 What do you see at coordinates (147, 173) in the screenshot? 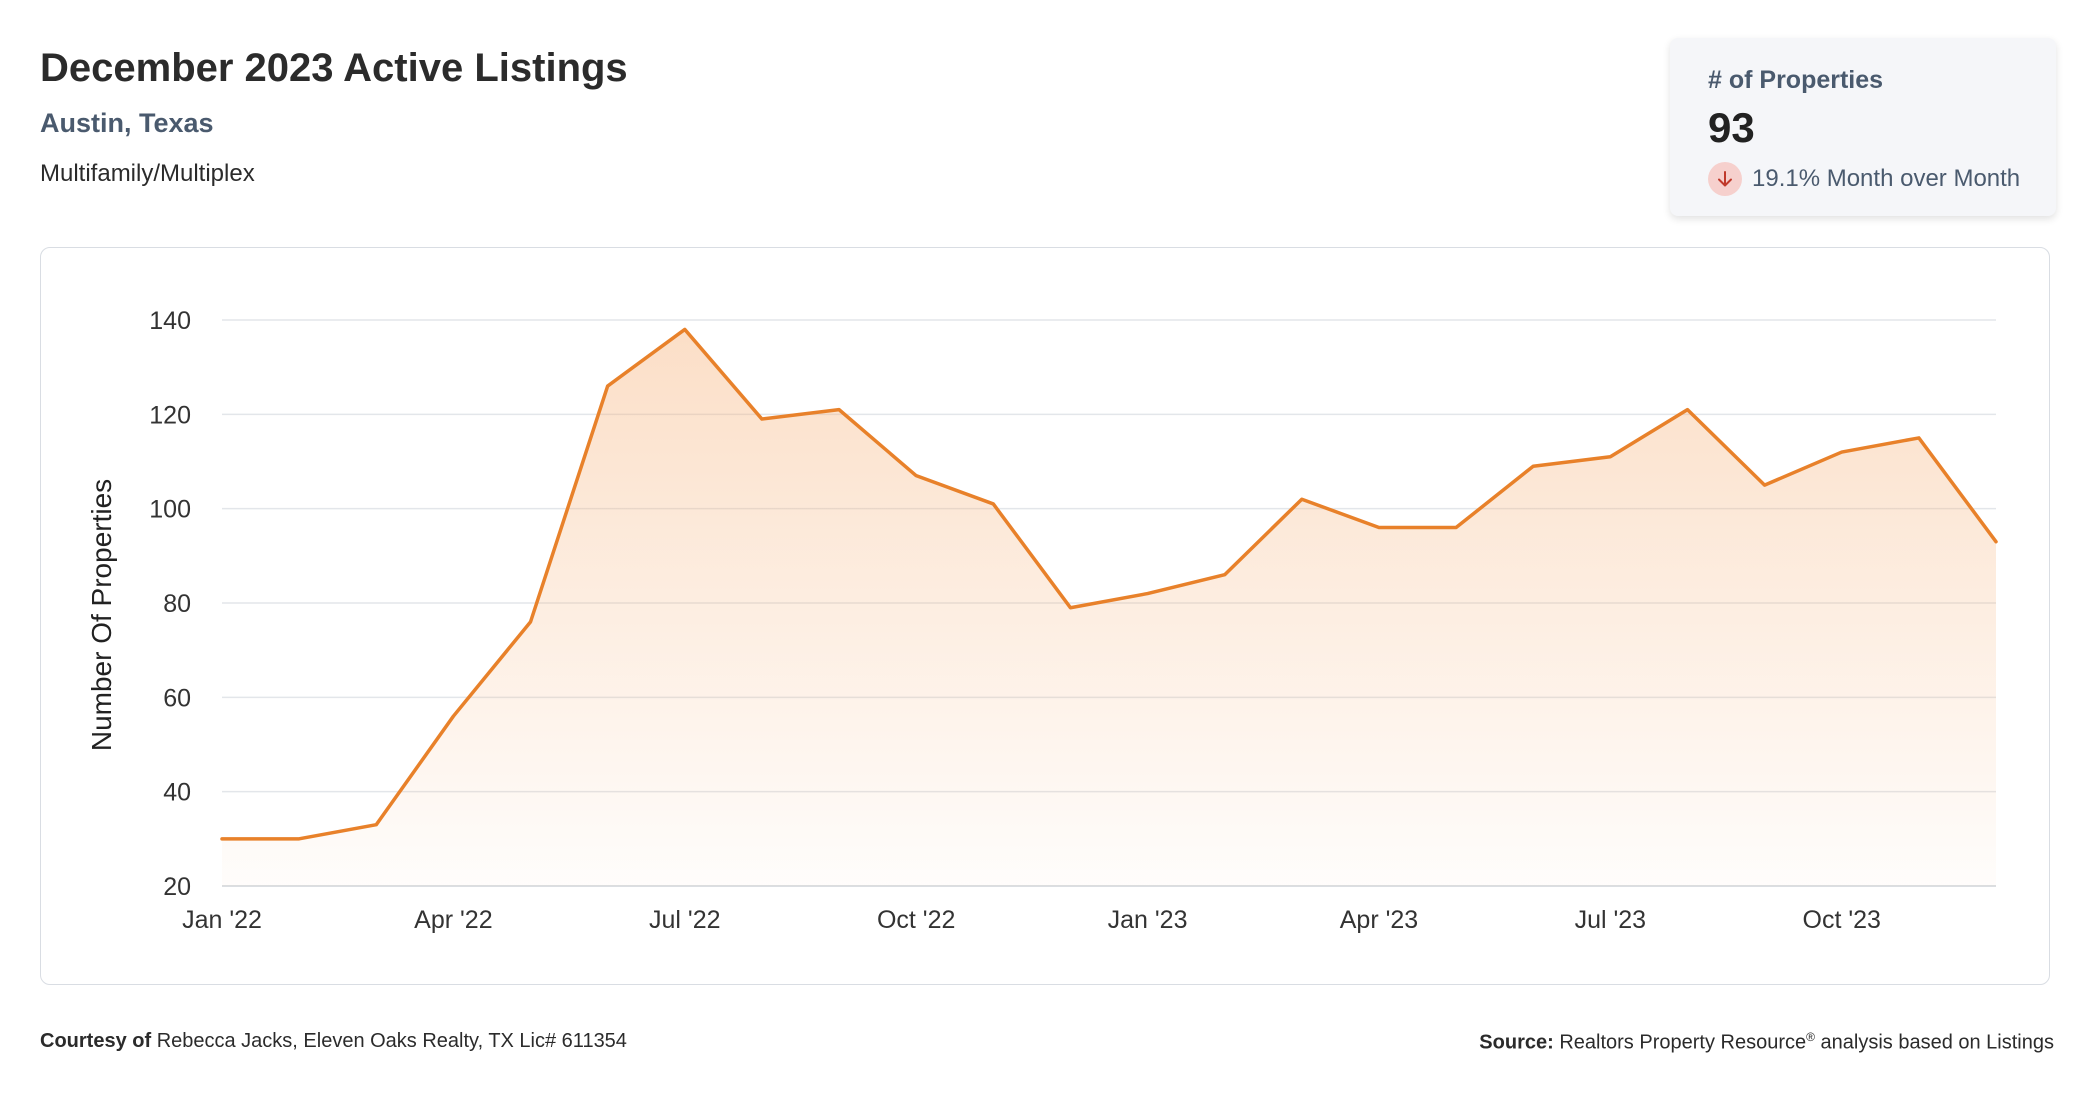
I see `property-type-label: Multifamily/Multiplex` at bounding box center [147, 173].